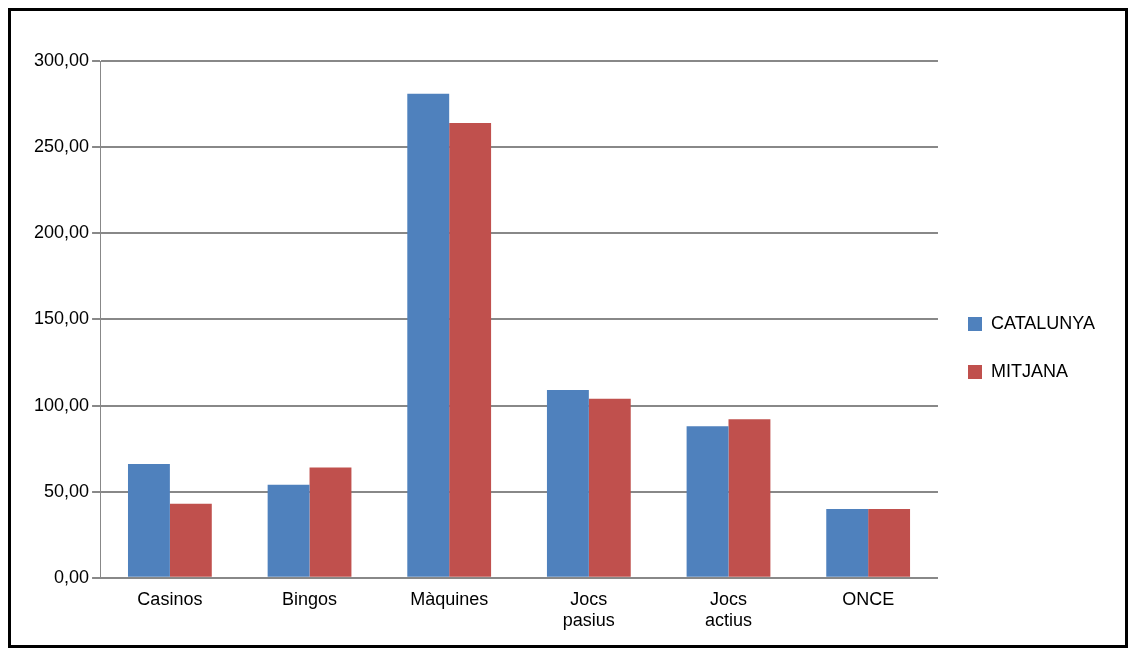  What do you see at coordinates (67, 490) in the screenshot?
I see `y-tick-label: 50,00` at bounding box center [67, 490].